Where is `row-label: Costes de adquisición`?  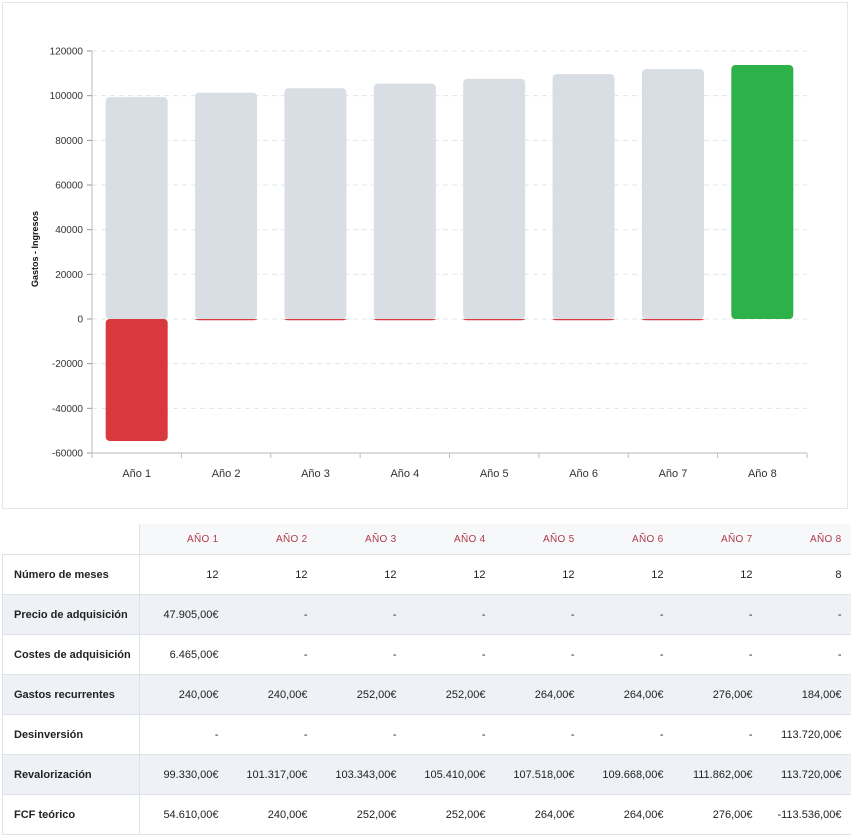
row-label: Costes de adquisición is located at coordinates (71, 654).